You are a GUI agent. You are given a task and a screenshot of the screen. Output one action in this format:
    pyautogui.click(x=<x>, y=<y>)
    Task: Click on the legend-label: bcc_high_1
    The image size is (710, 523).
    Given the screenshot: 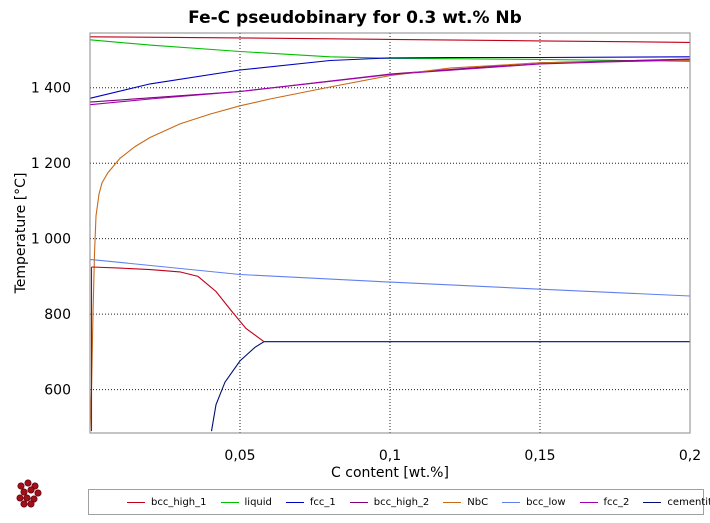 What is the action you would take?
    pyautogui.click(x=179, y=502)
    